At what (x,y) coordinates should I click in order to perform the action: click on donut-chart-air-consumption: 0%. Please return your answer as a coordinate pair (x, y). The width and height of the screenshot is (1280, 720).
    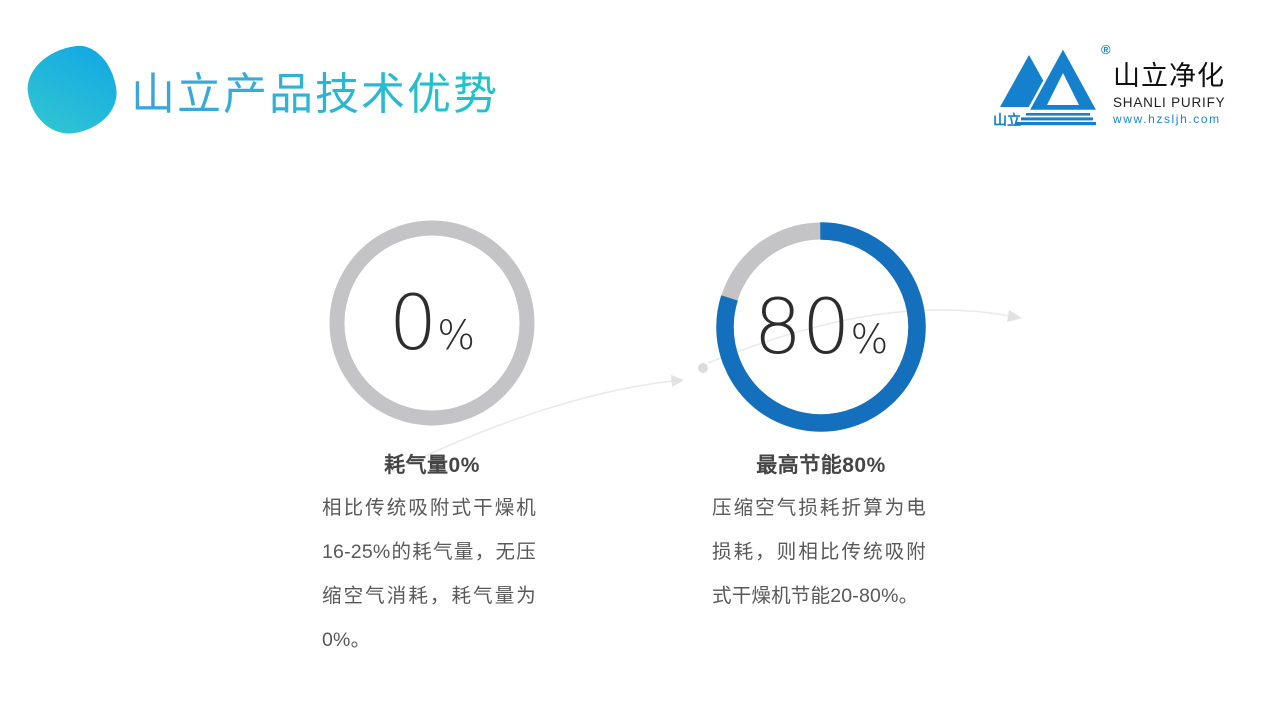
    Looking at the image, I should click on (432, 323).